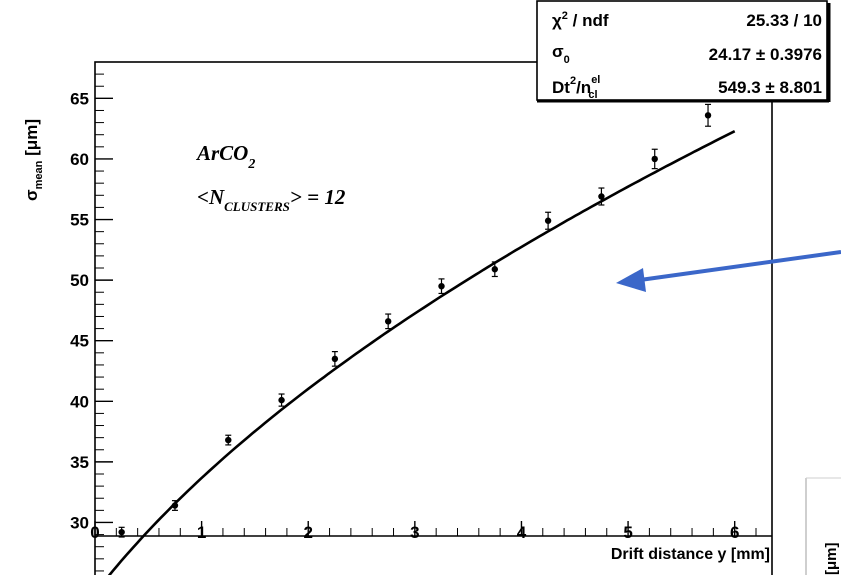 The height and width of the screenshot is (575, 841). I want to click on svg-text: σmean [μm], so click(33, 160).